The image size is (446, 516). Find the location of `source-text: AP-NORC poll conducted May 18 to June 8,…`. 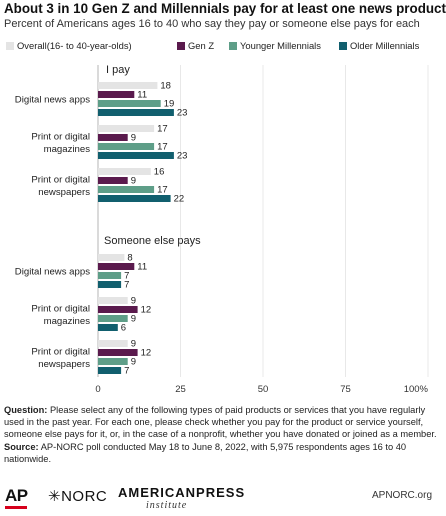

source-text: AP-NORC poll conducted May 18 to June 8,… is located at coordinates (205, 452).